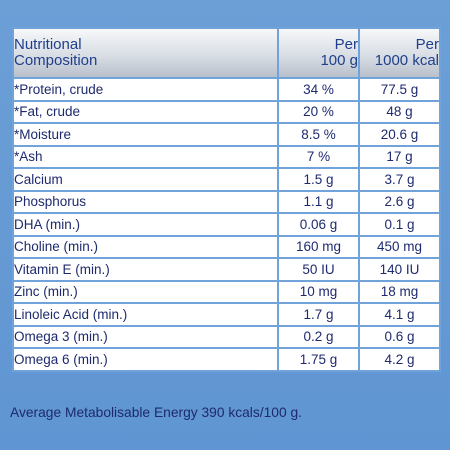 This screenshot has height=450, width=450. What do you see at coordinates (145, 156) in the screenshot?
I see `nutrient-name: *Ash` at bounding box center [145, 156].